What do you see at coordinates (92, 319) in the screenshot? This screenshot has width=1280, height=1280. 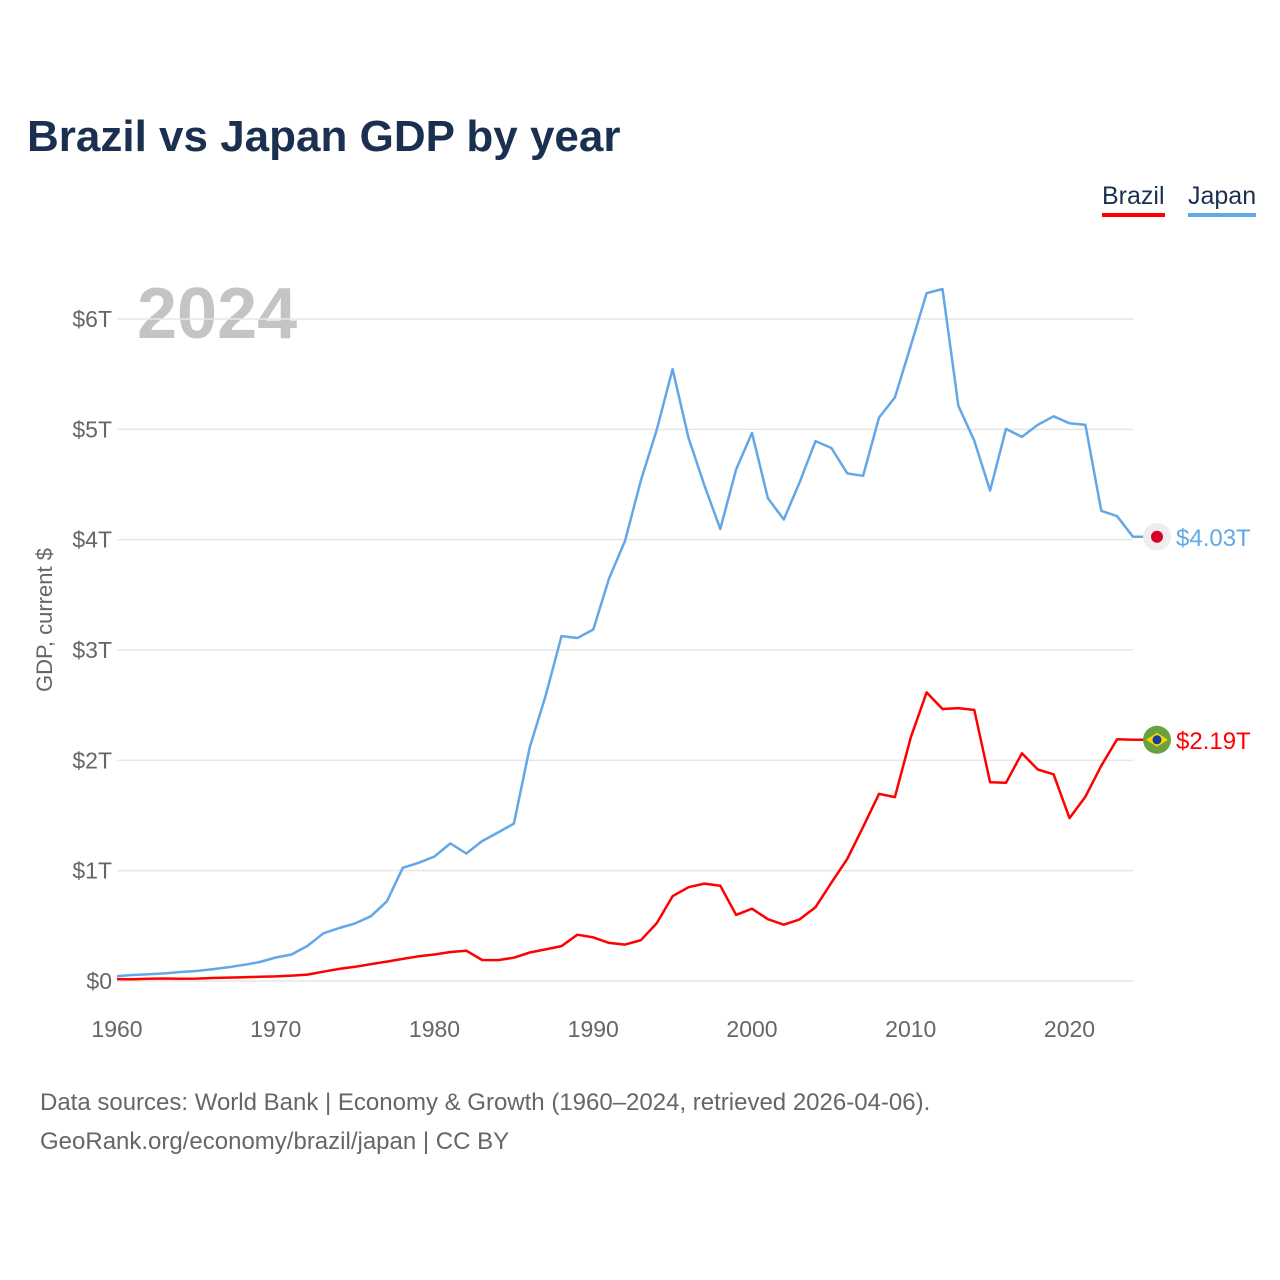 I see `y-tick-label: $6T` at bounding box center [92, 319].